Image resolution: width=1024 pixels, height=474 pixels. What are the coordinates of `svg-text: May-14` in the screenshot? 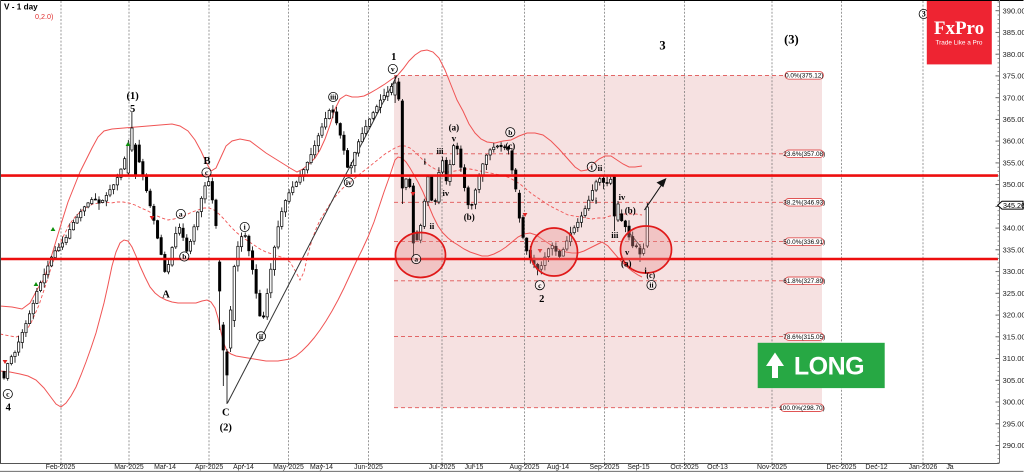 It's located at (321, 467).